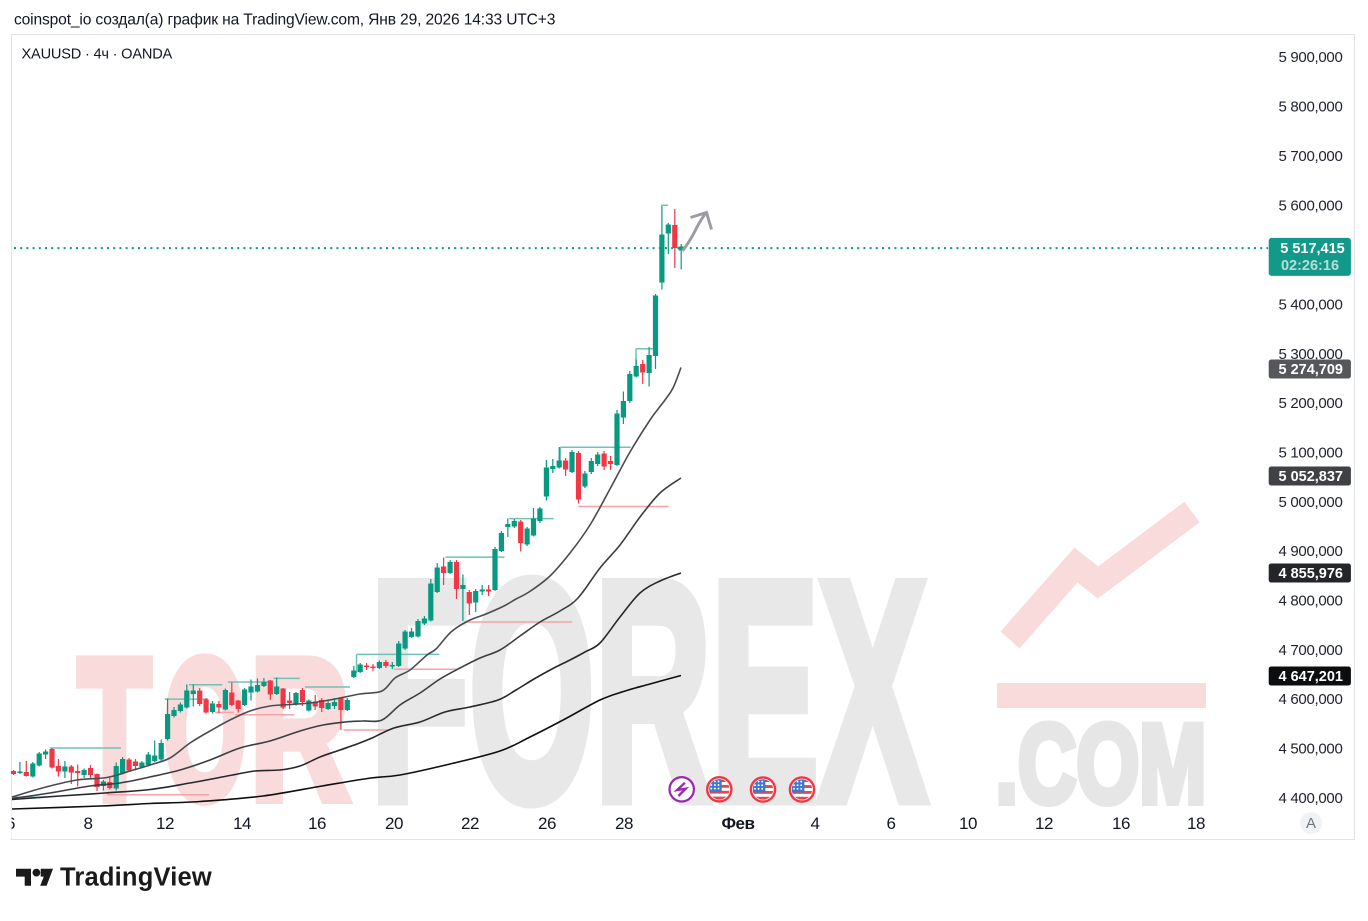 Image resolution: width=1368 pixels, height=921 pixels. Describe the element at coordinates (1310, 798) in the screenshot. I see `svg-text: 4 400,000` at that location.